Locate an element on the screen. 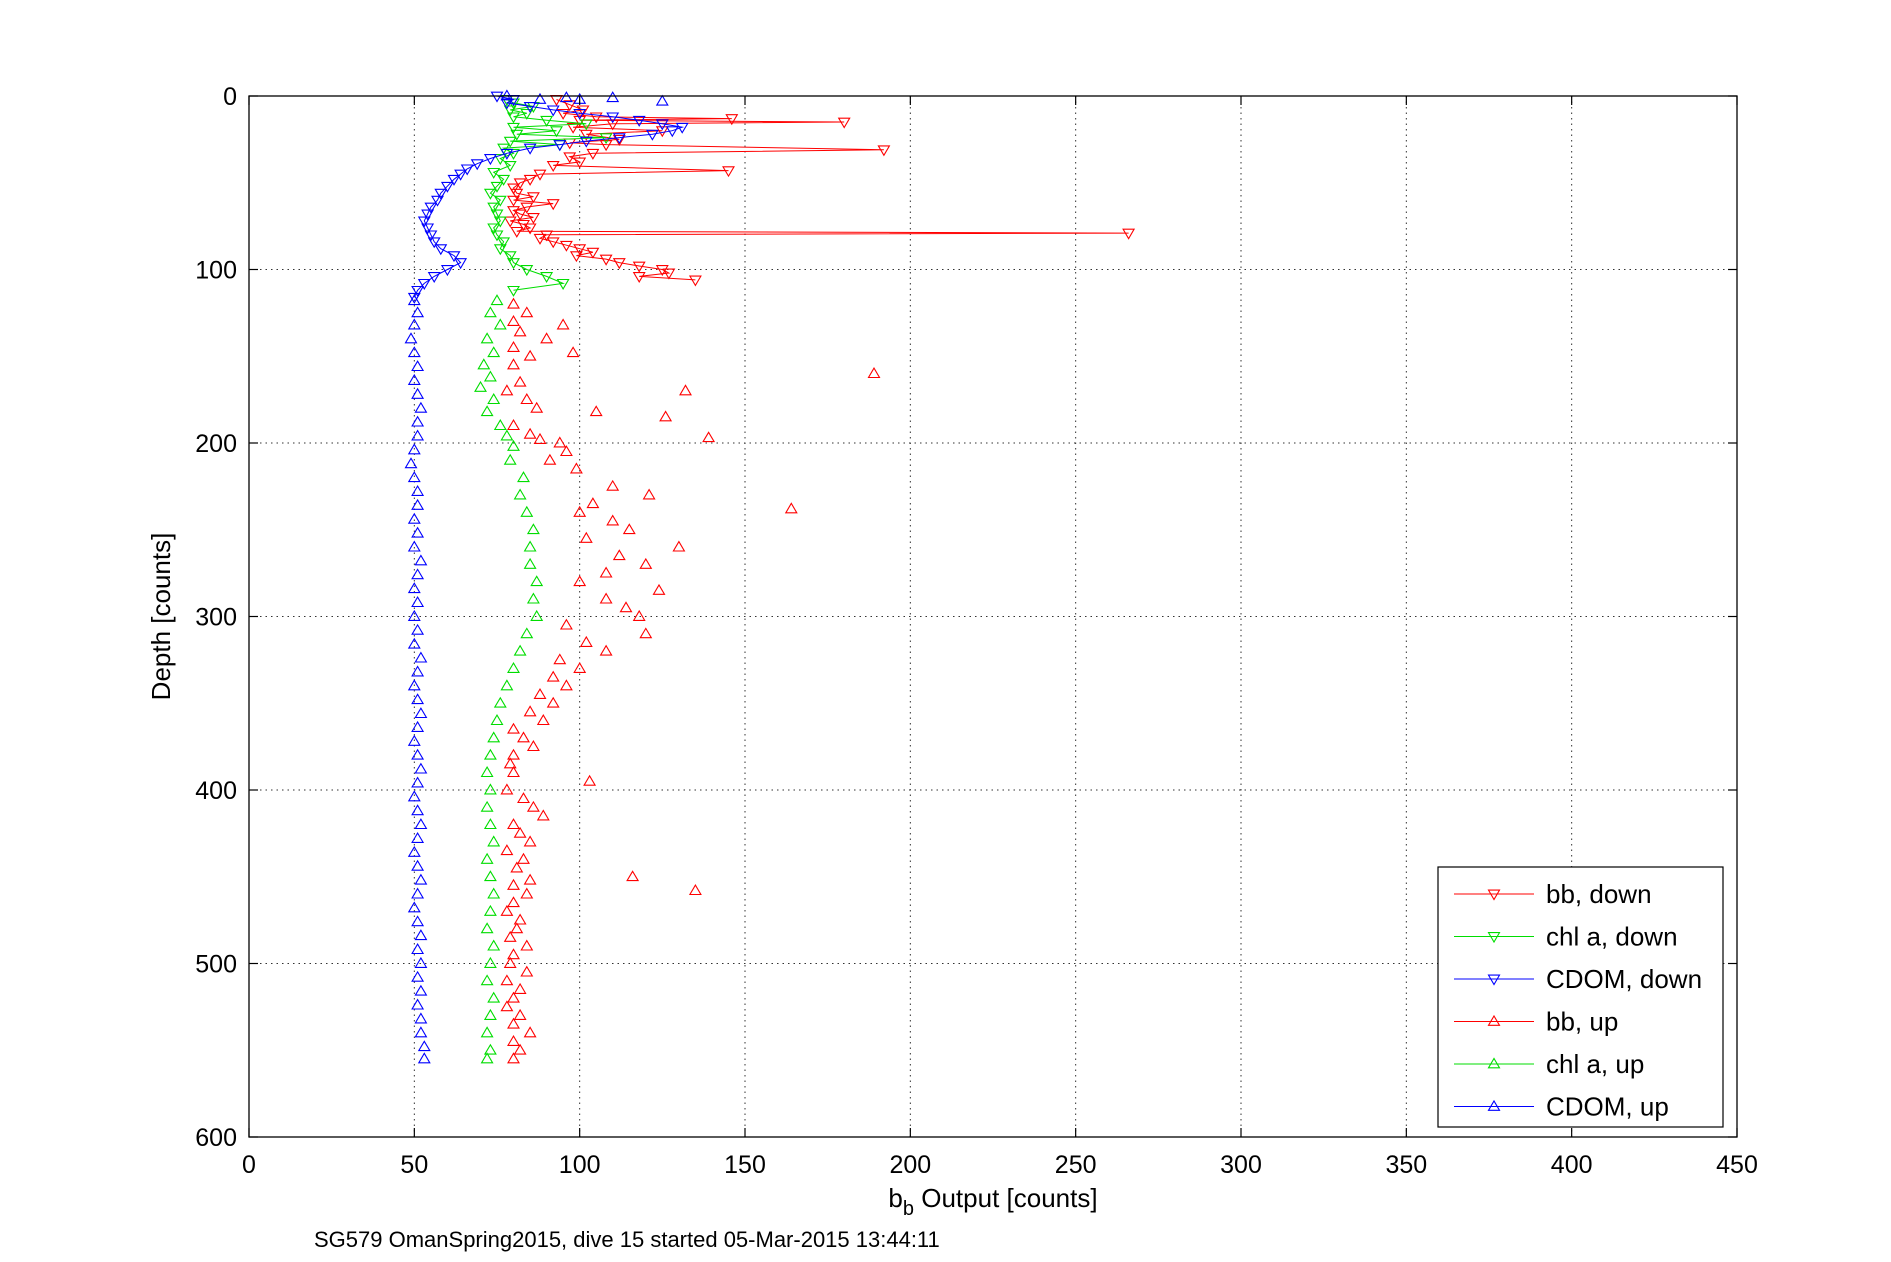 This screenshot has height=1262, width=1891. y-tick-label: 200 is located at coordinates (216, 444).